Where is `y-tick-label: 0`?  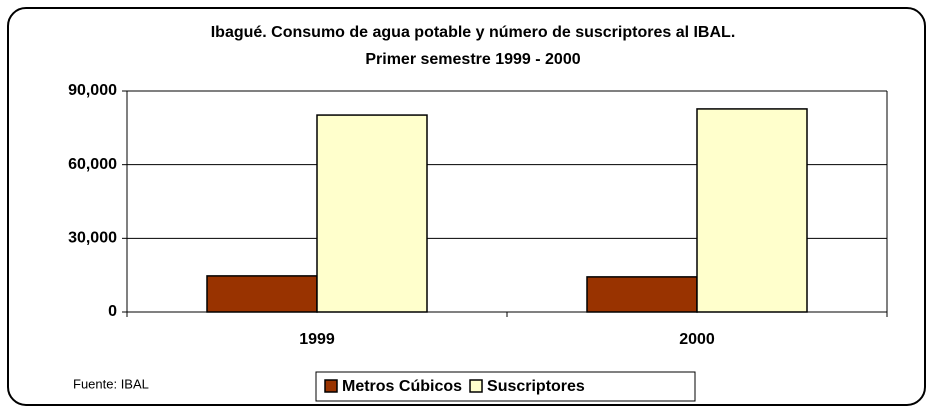 y-tick-label: 0 is located at coordinates (112, 311).